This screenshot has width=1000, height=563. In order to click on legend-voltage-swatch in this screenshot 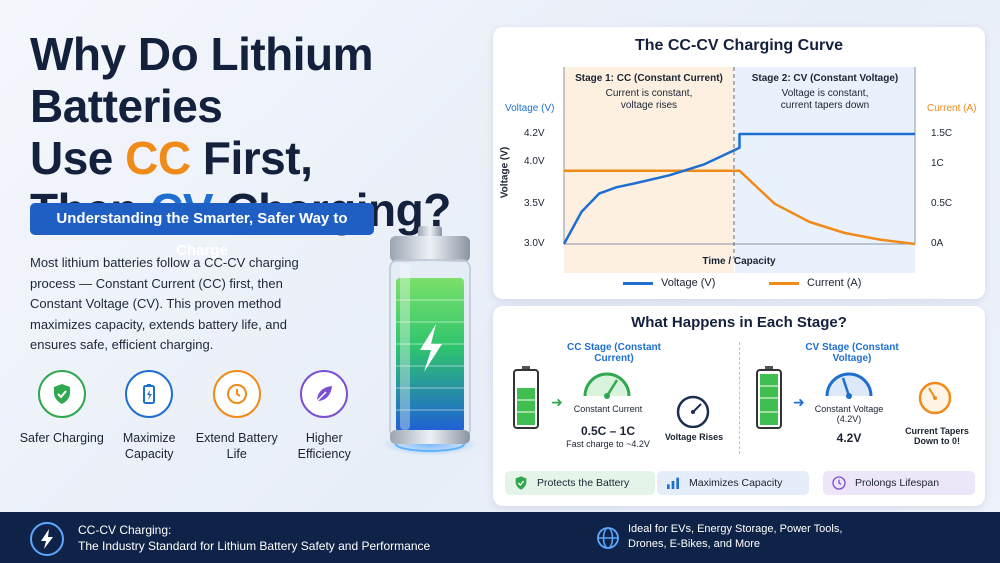, I will do `click(638, 283)`.